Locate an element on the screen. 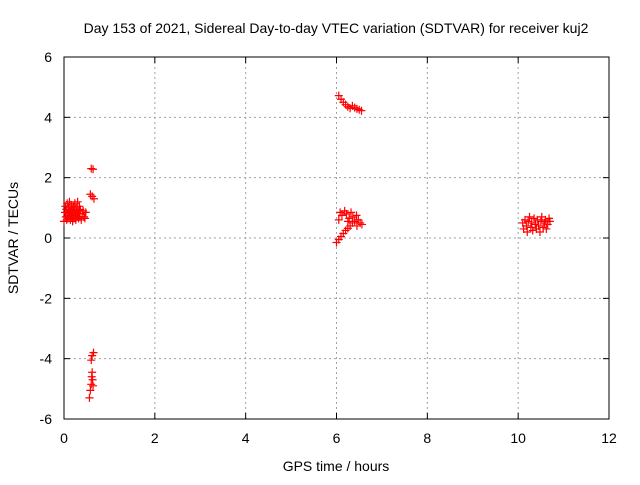  x-tick-label: 4 is located at coordinates (246, 438).